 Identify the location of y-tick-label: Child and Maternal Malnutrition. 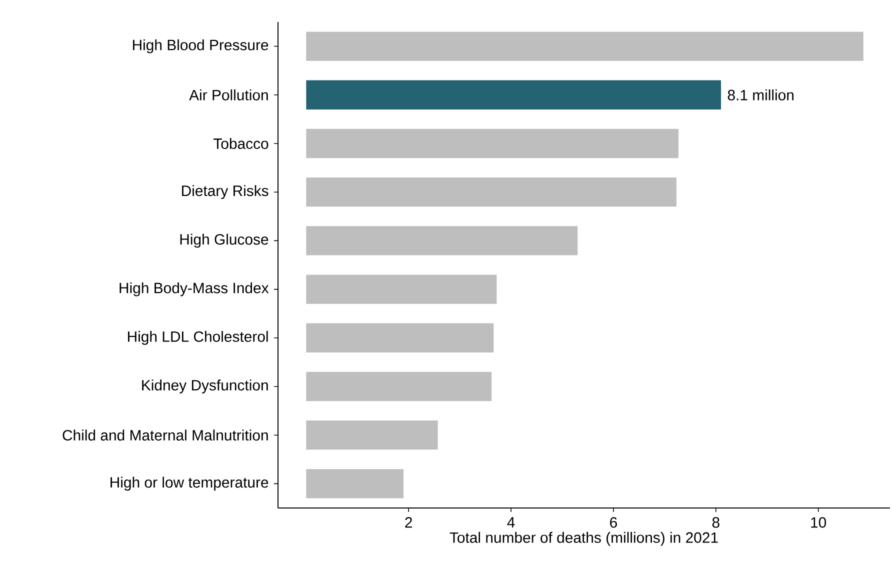
(165, 435).